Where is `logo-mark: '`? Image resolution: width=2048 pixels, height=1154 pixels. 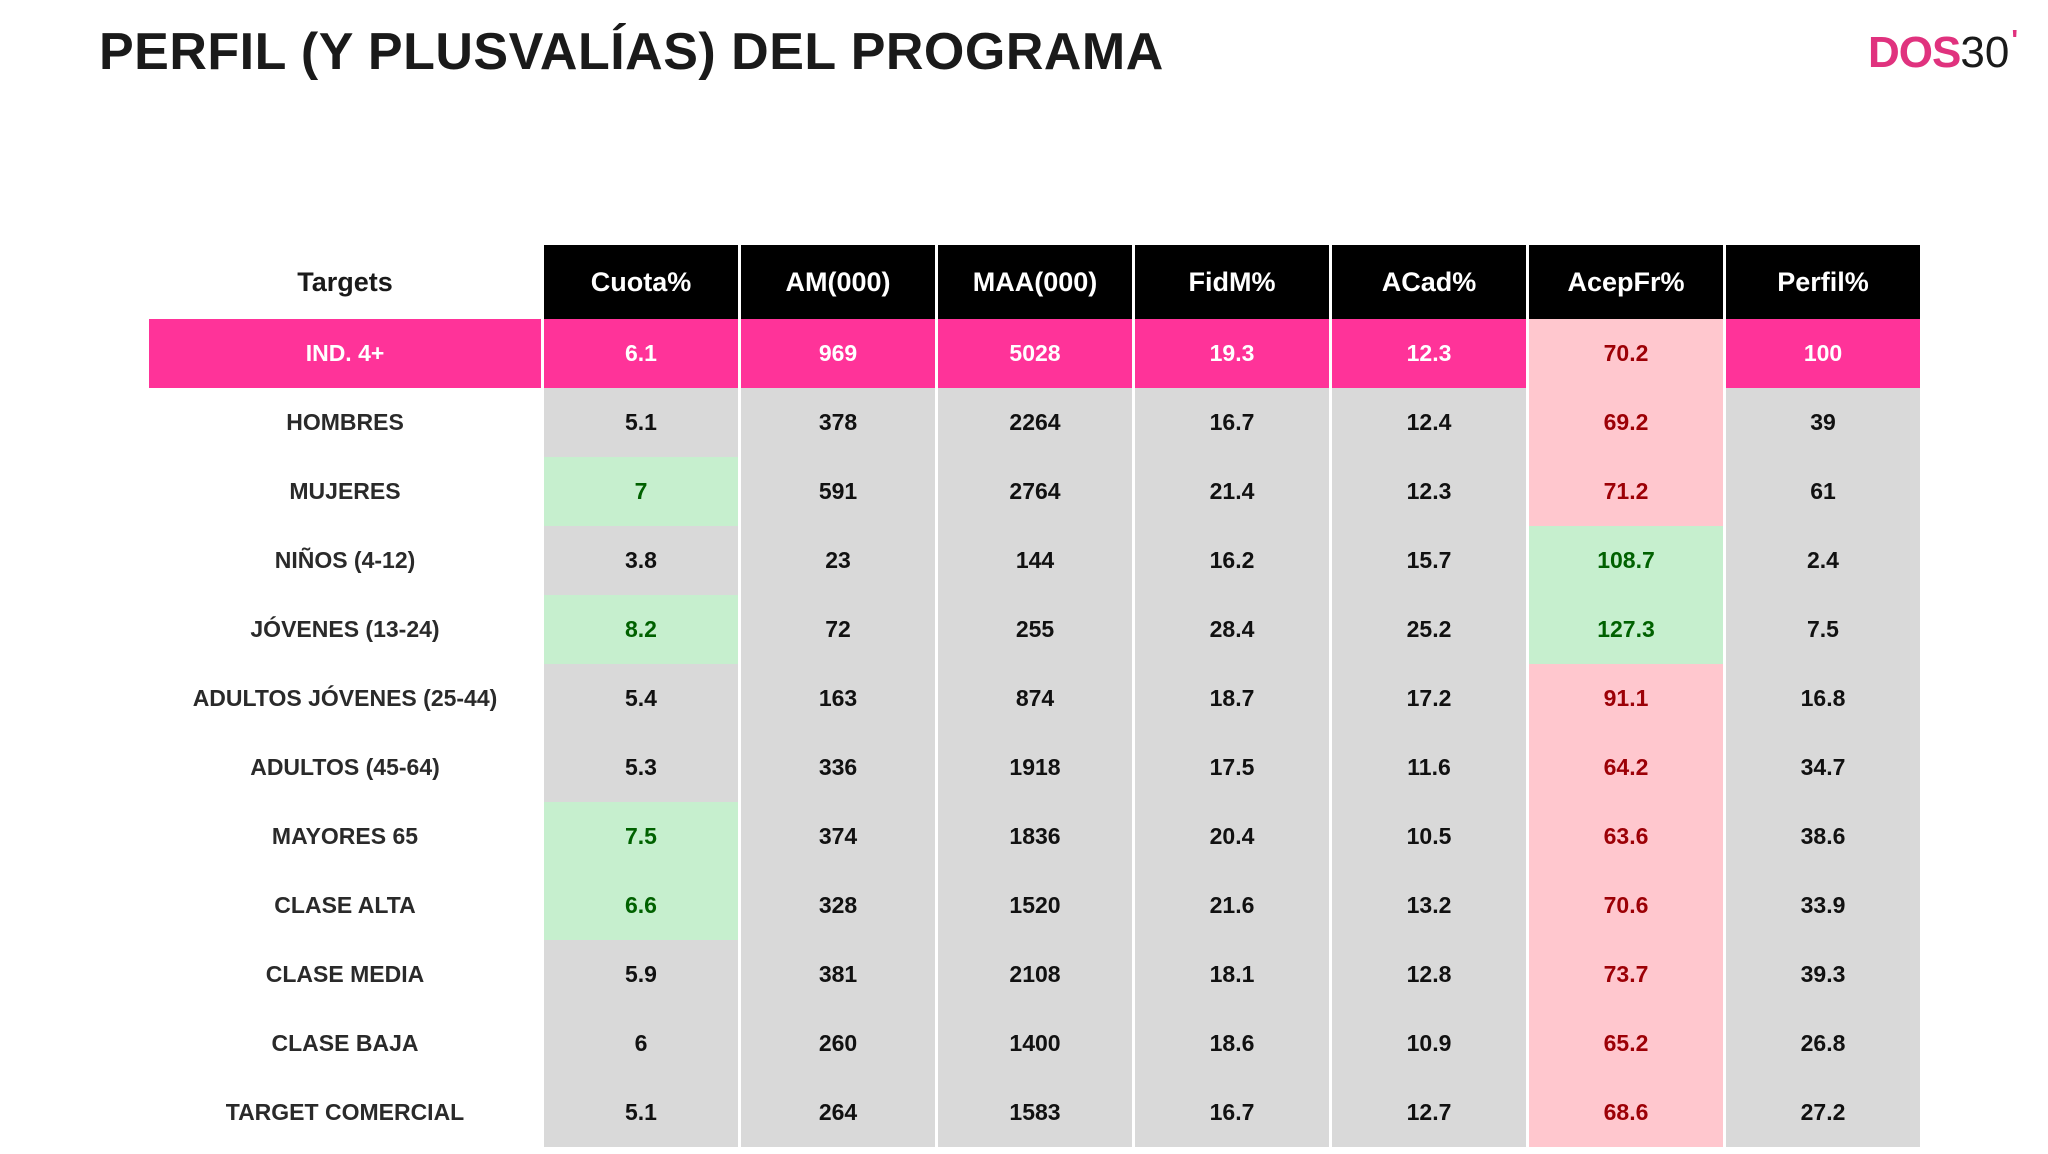 logo-mark: ' is located at coordinates (2014, 39).